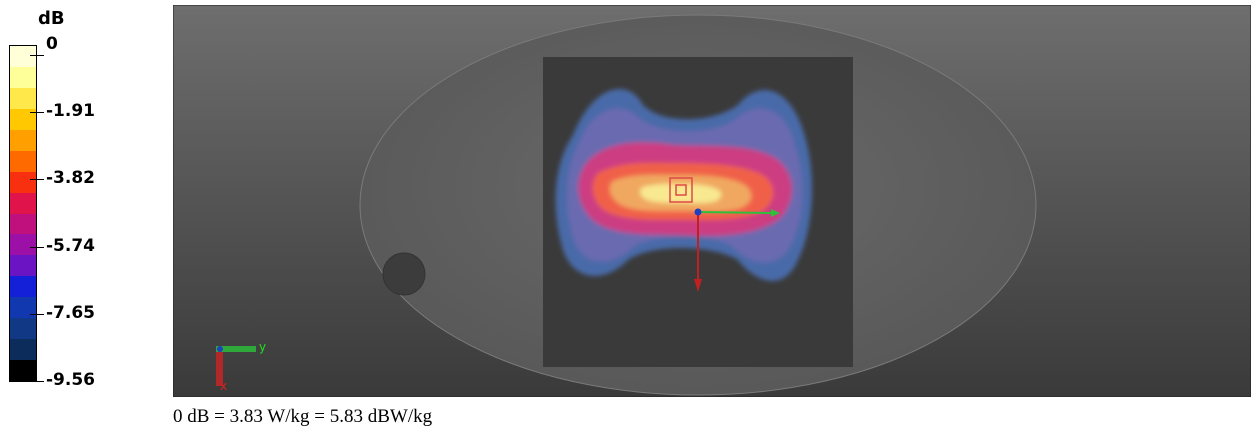 The width and height of the screenshot is (1258, 435). I want to click on field-contour, so click(680, 193).